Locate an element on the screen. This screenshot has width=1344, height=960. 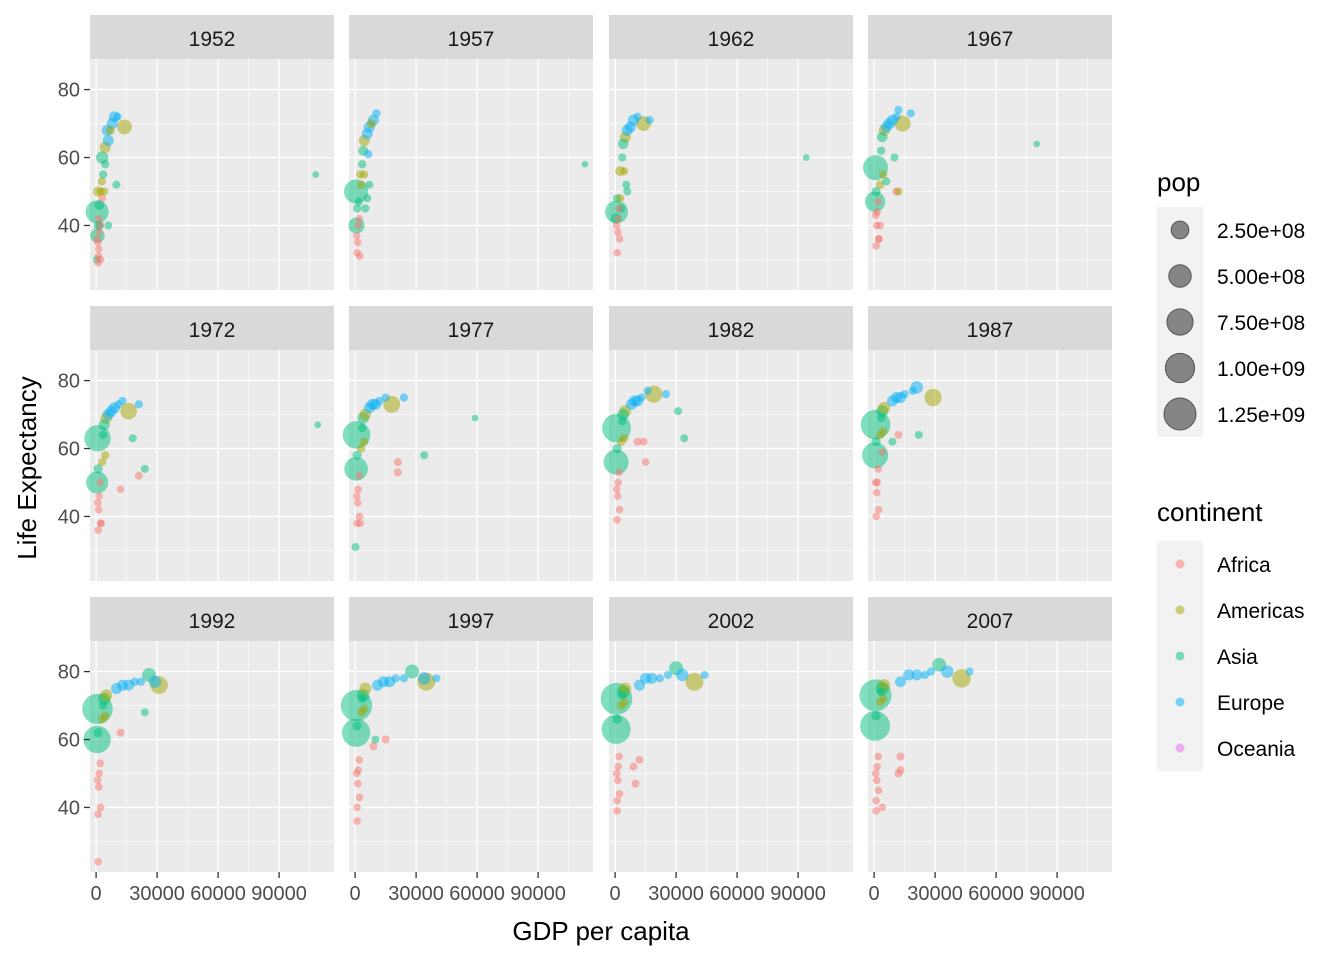
color-legend-label: Europe is located at coordinates (1251, 703).